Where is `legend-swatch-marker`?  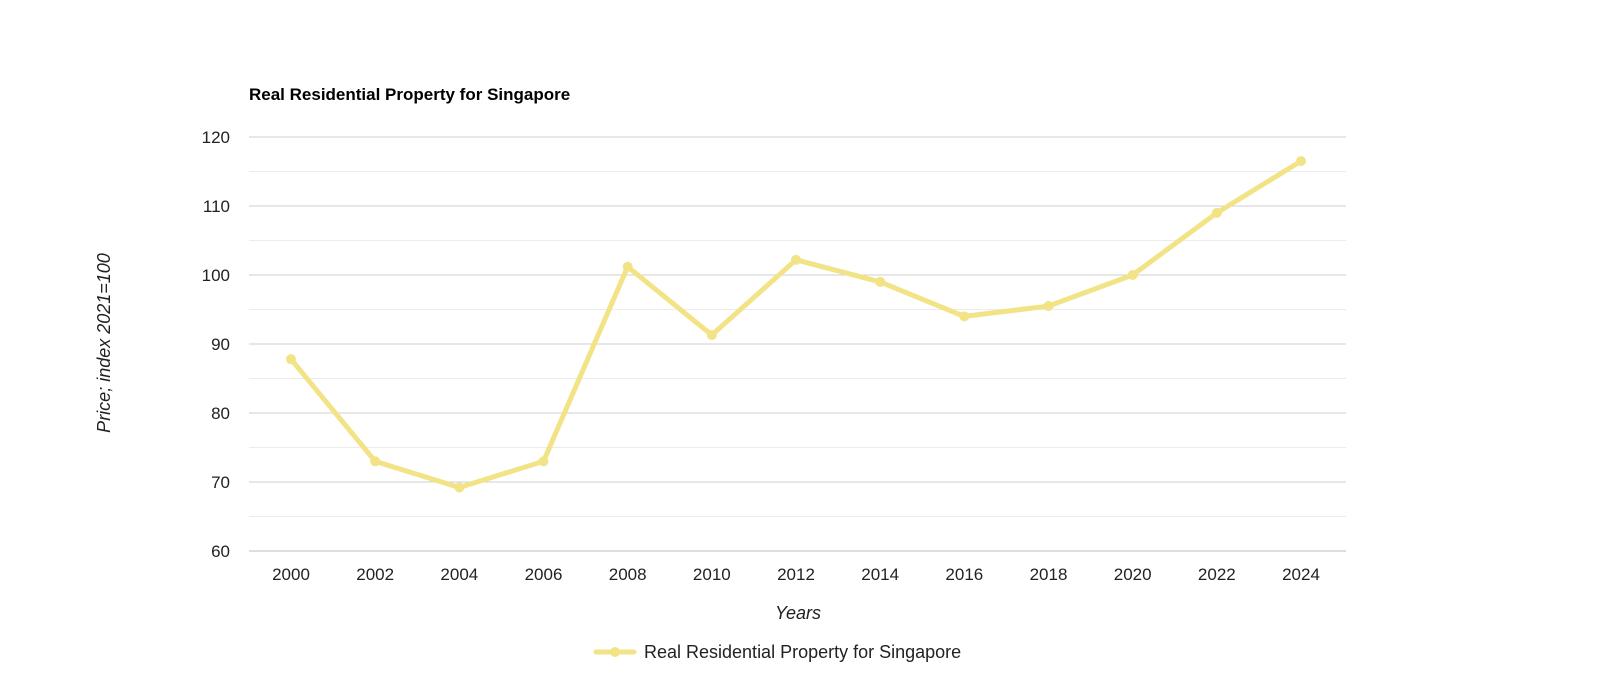
legend-swatch-marker is located at coordinates (615, 652).